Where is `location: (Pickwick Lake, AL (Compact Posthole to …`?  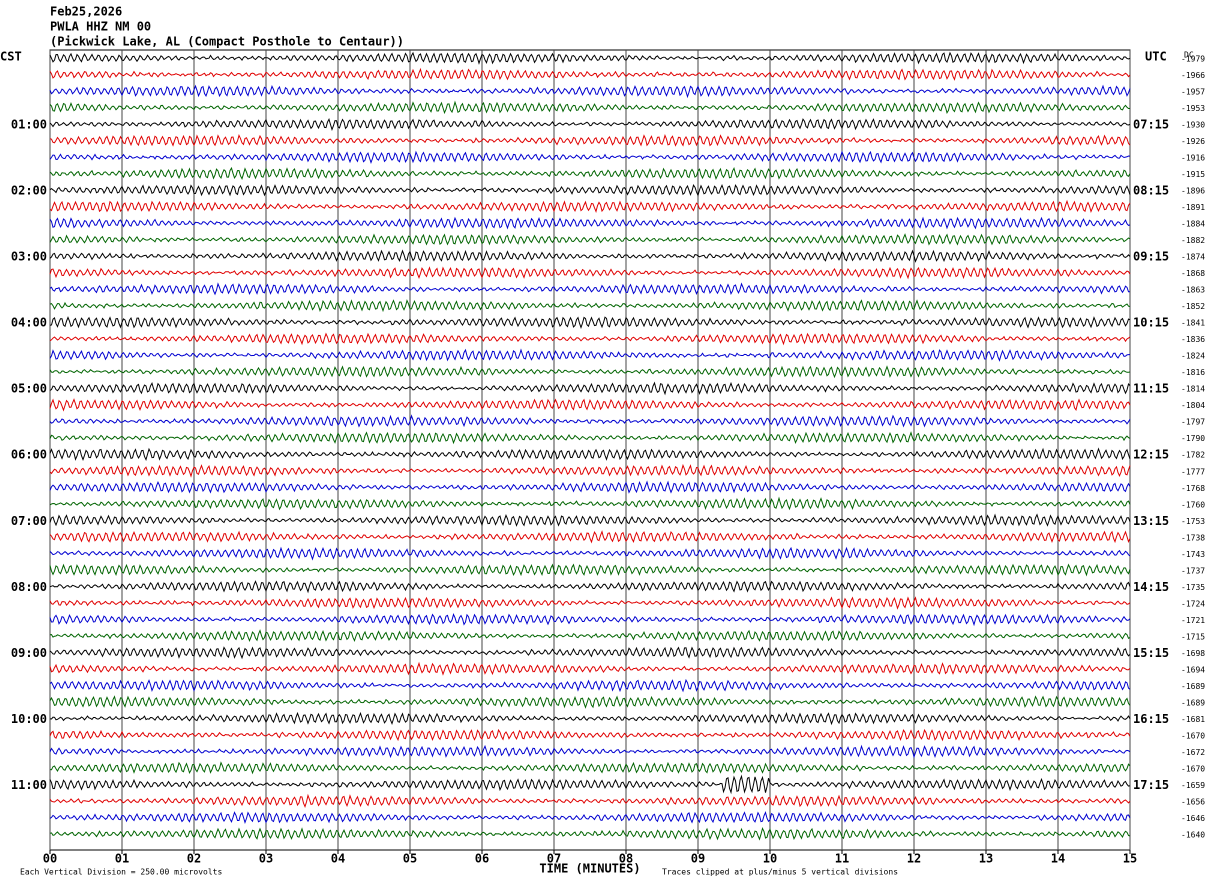 location: (Pickwick Lake, AL (Compact Posthole to … is located at coordinates (227, 42).